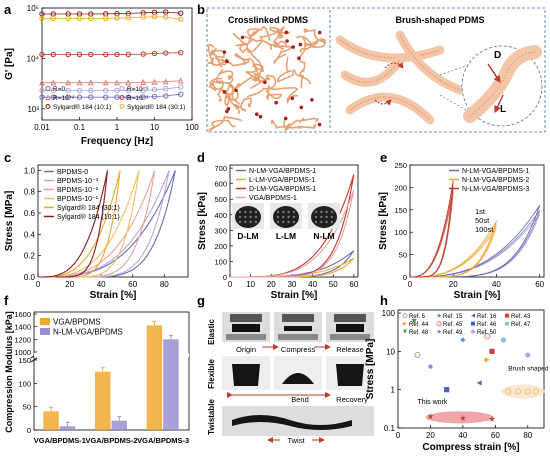 The width and height of the screenshot is (550, 459). What do you see at coordinates (211, 332) in the screenshot?
I see `panel-g-row-label: Elastic` at bounding box center [211, 332].